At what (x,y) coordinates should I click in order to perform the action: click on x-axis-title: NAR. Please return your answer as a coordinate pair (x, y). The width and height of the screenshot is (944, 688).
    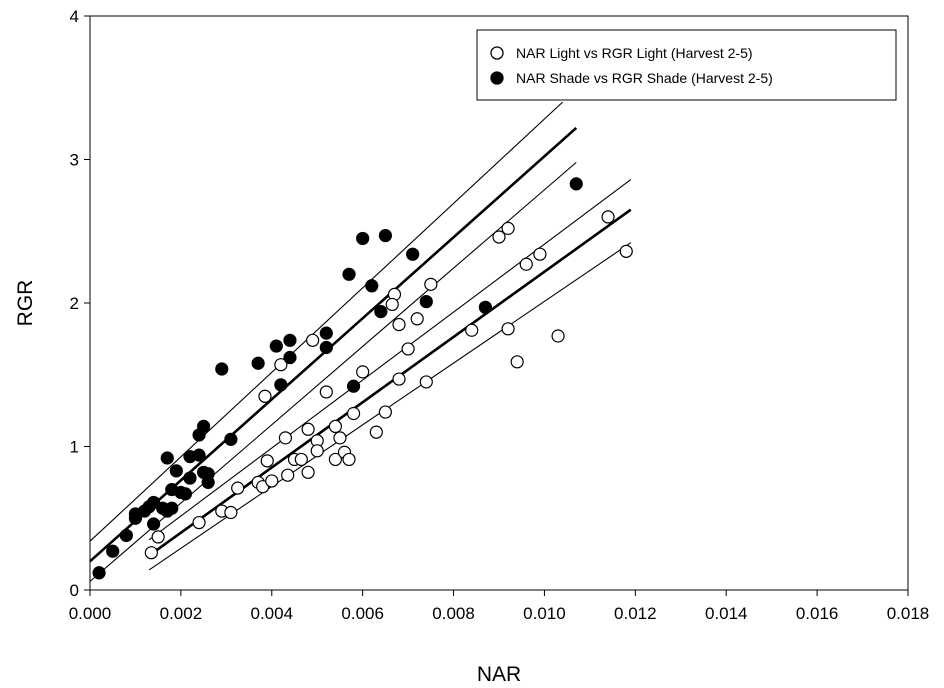
    Looking at the image, I should click on (499, 674).